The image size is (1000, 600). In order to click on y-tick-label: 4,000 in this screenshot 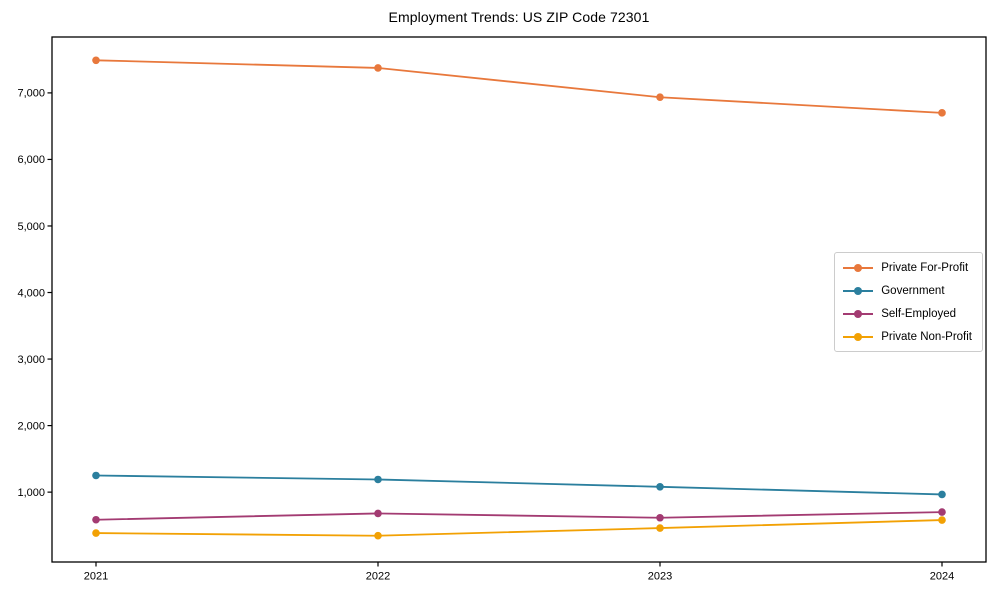, I will do `click(31, 293)`.